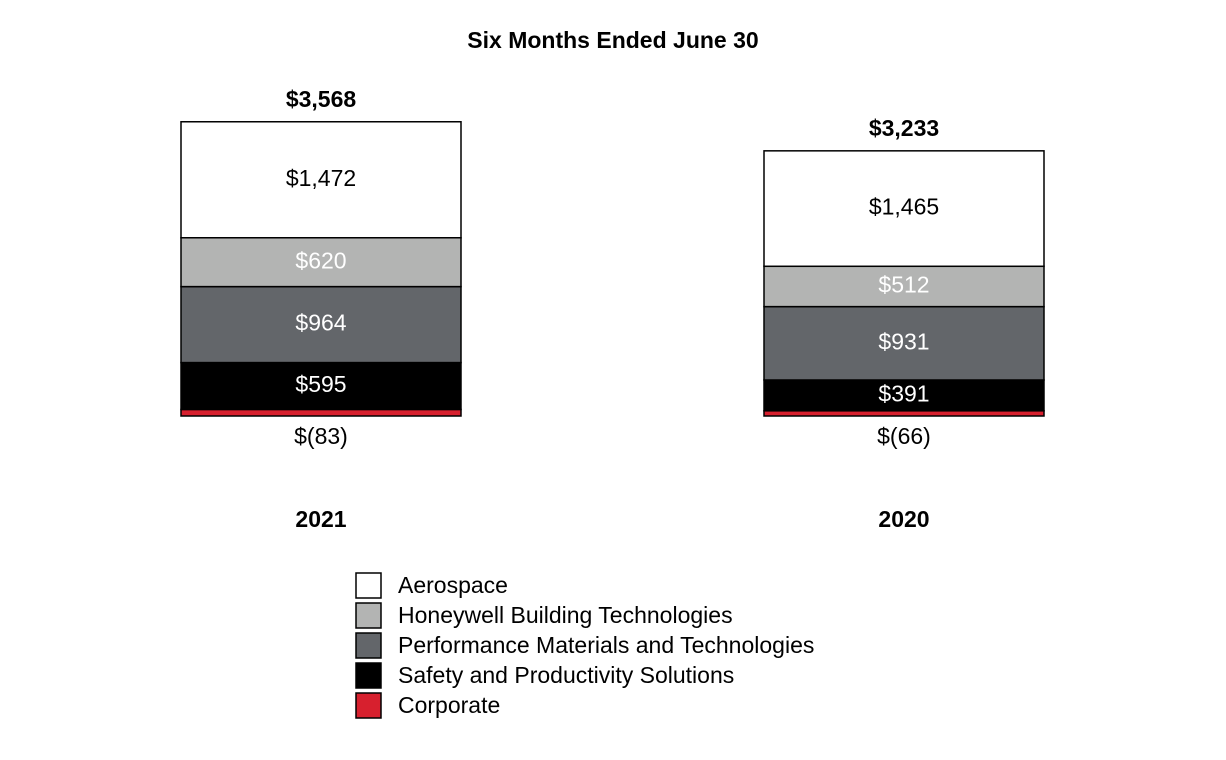 The image size is (1226, 760). What do you see at coordinates (612, 40) in the screenshot?
I see `chart-title: Six Months Ended June 30` at bounding box center [612, 40].